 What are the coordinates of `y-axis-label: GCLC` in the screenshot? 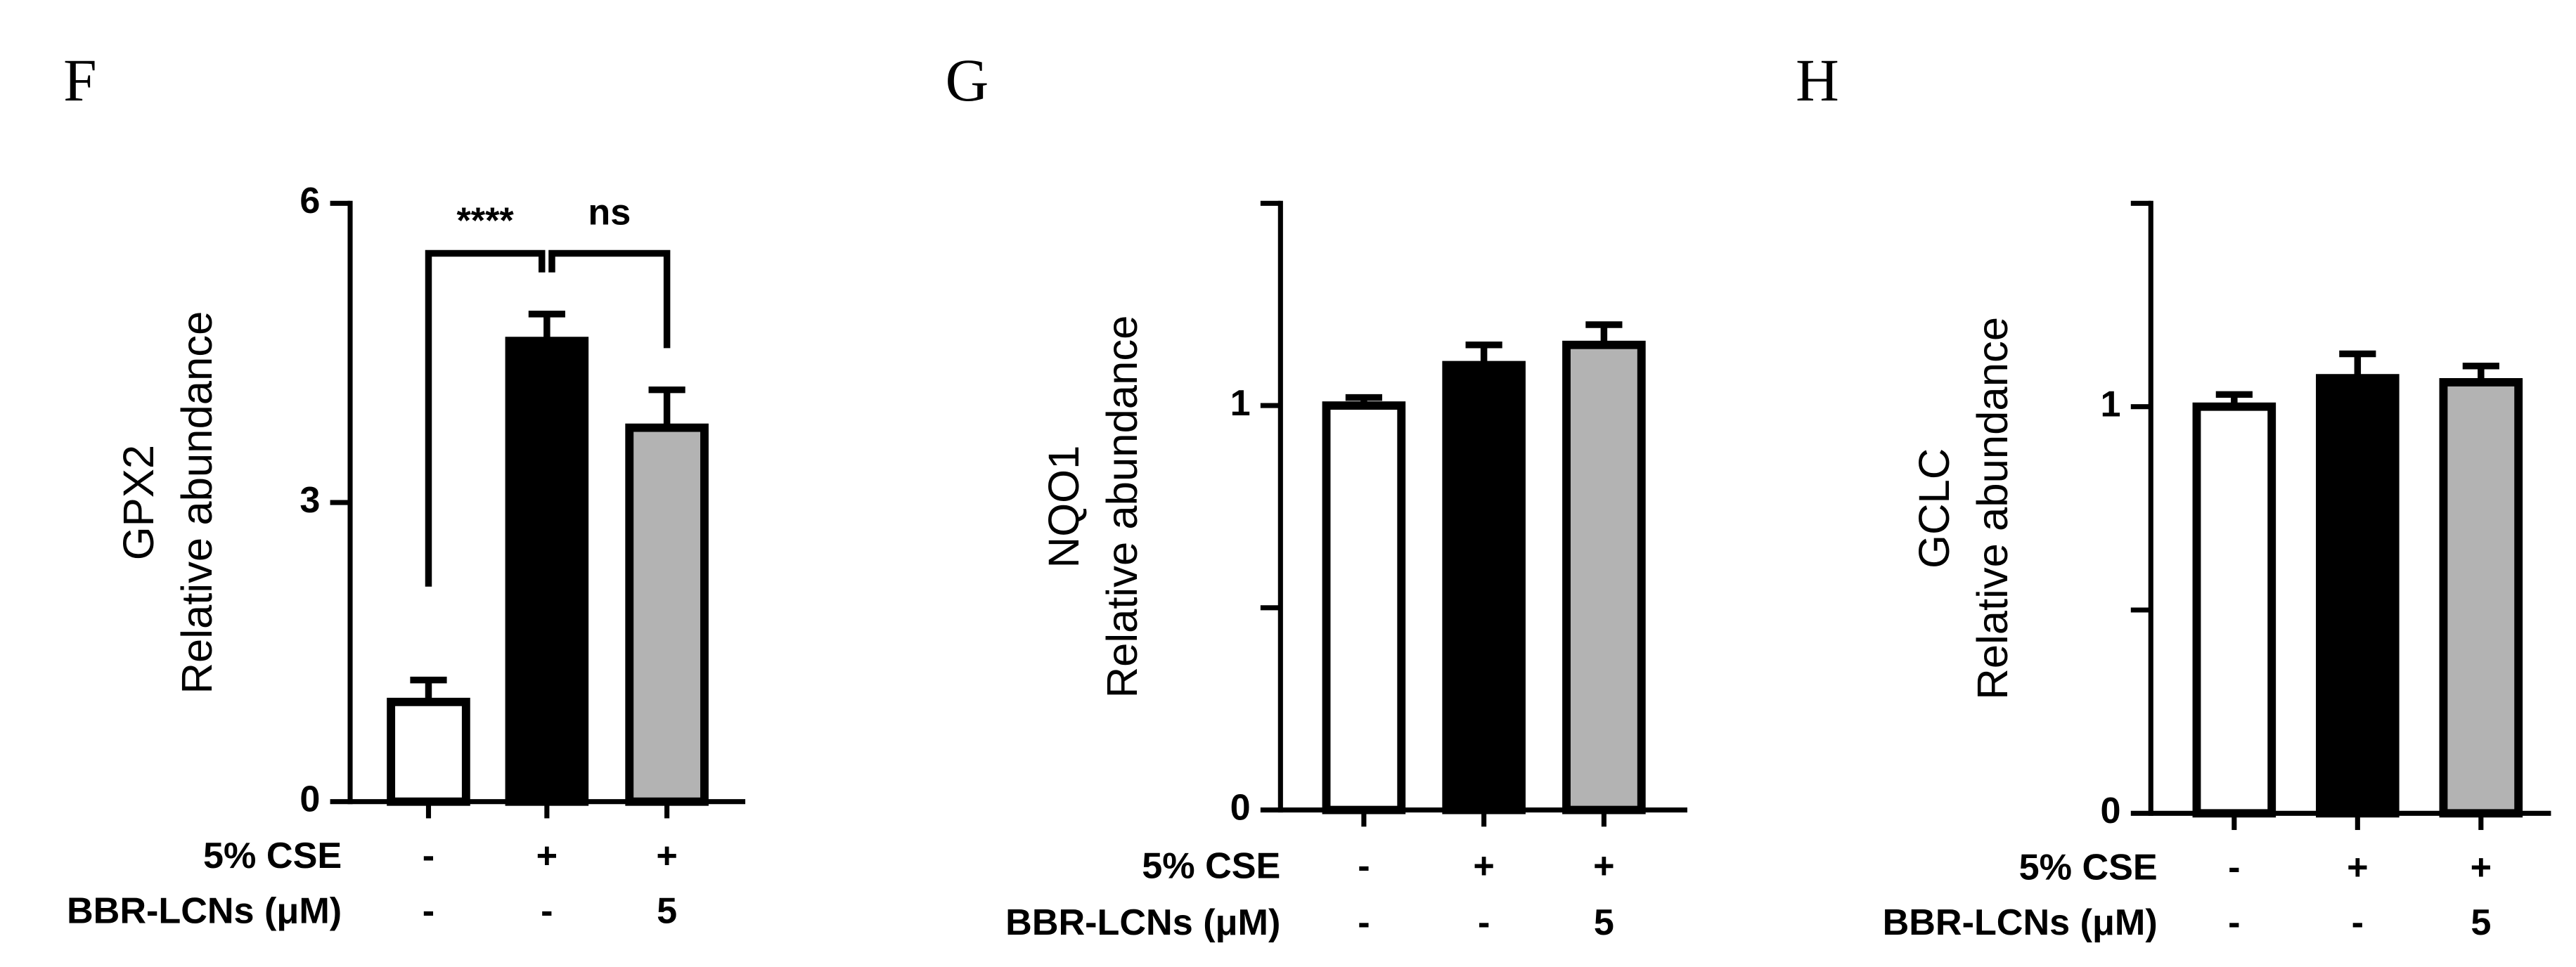 It's located at (1934, 508).